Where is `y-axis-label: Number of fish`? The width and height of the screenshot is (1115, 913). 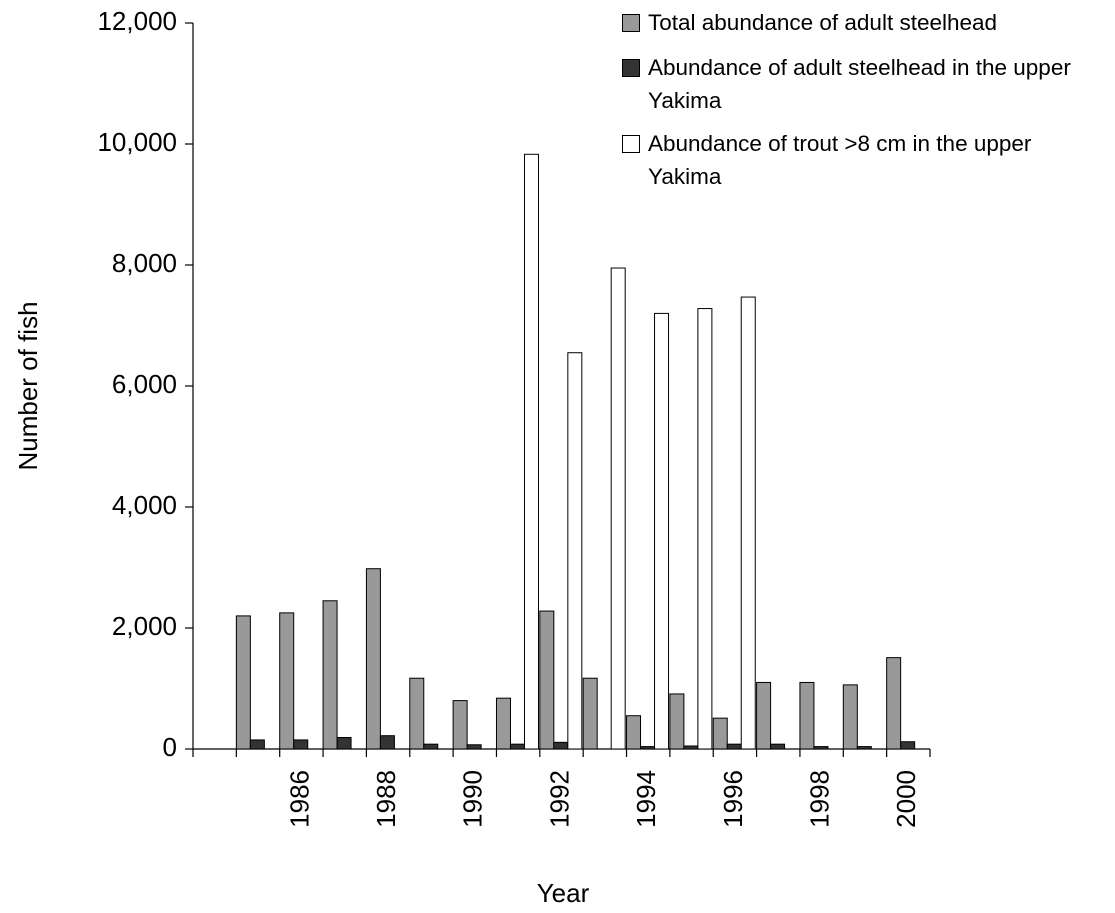
y-axis-label: Number of fish is located at coordinates (28, 385).